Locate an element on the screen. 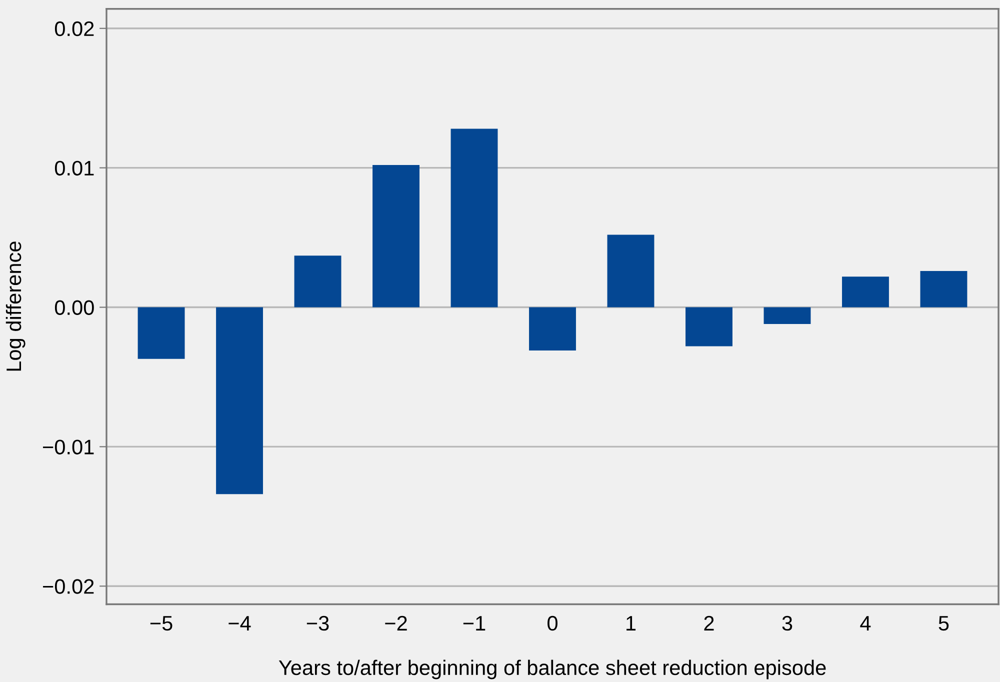 This screenshot has height=682, width=1000. y-tick-label: 0.01 is located at coordinates (74, 168).